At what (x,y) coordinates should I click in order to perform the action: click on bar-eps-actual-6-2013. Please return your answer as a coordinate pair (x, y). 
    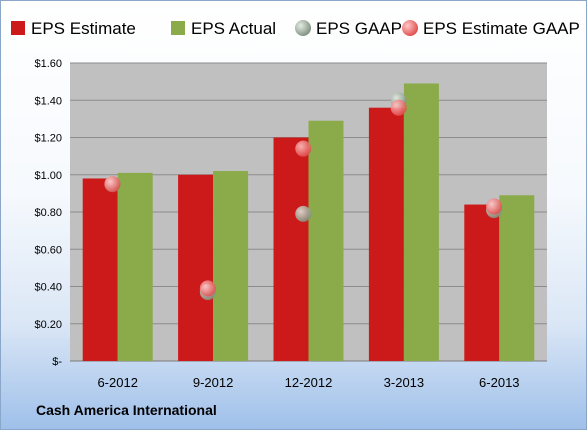
    Looking at the image, I should click on (517, 278).